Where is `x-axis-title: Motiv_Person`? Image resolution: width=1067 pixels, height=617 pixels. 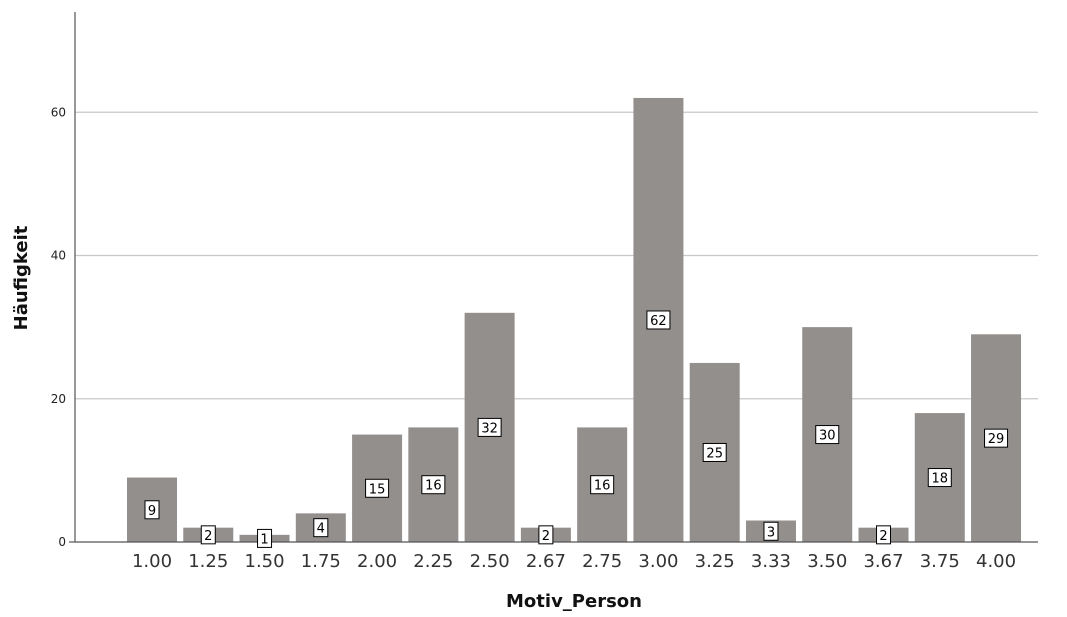 x-axis-title: Motiv_Person is located at coordinates (574, 601).